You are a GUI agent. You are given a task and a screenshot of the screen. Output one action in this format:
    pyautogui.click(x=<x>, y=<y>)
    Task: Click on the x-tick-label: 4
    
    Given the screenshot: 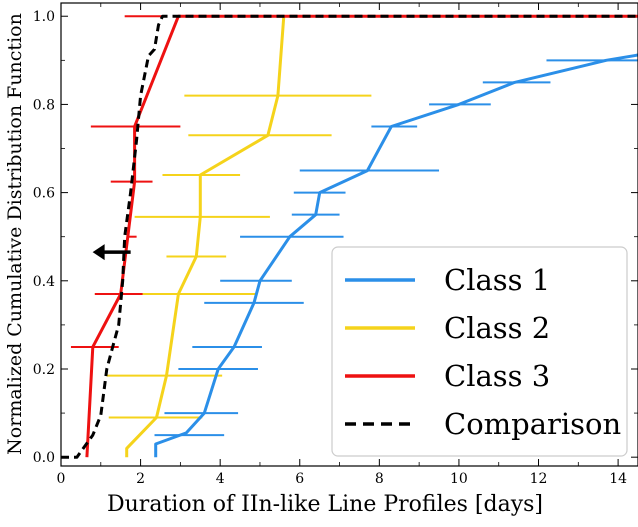 What is the action you would take?
    pyautogui.click(x=220, y=479)
    